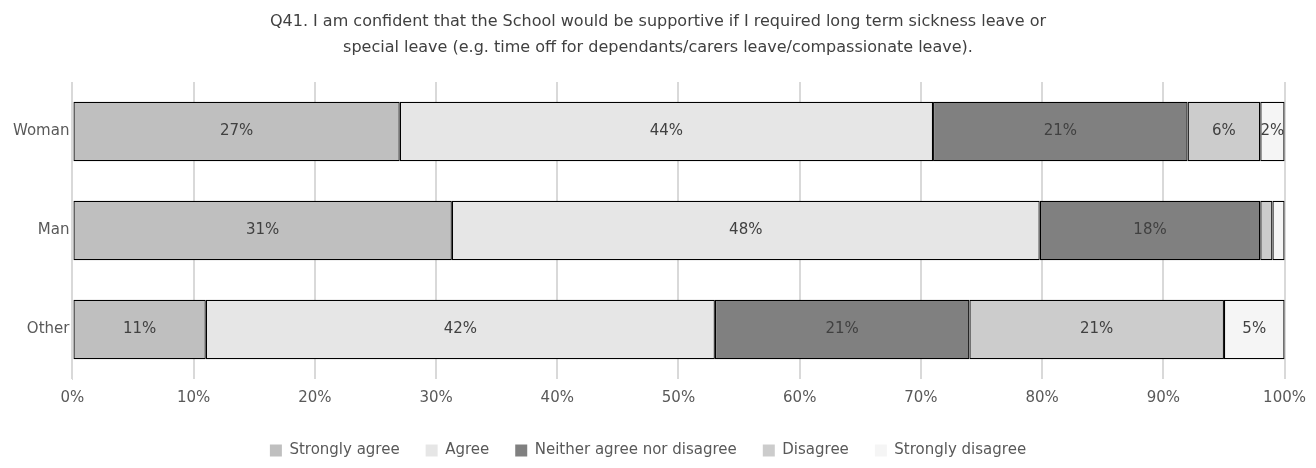 The width and height of the screenshot is (1316, 468). Describe the element at coordinates (436, 396) in the screenshot. I see `x-tick-label: 30%` at that location.